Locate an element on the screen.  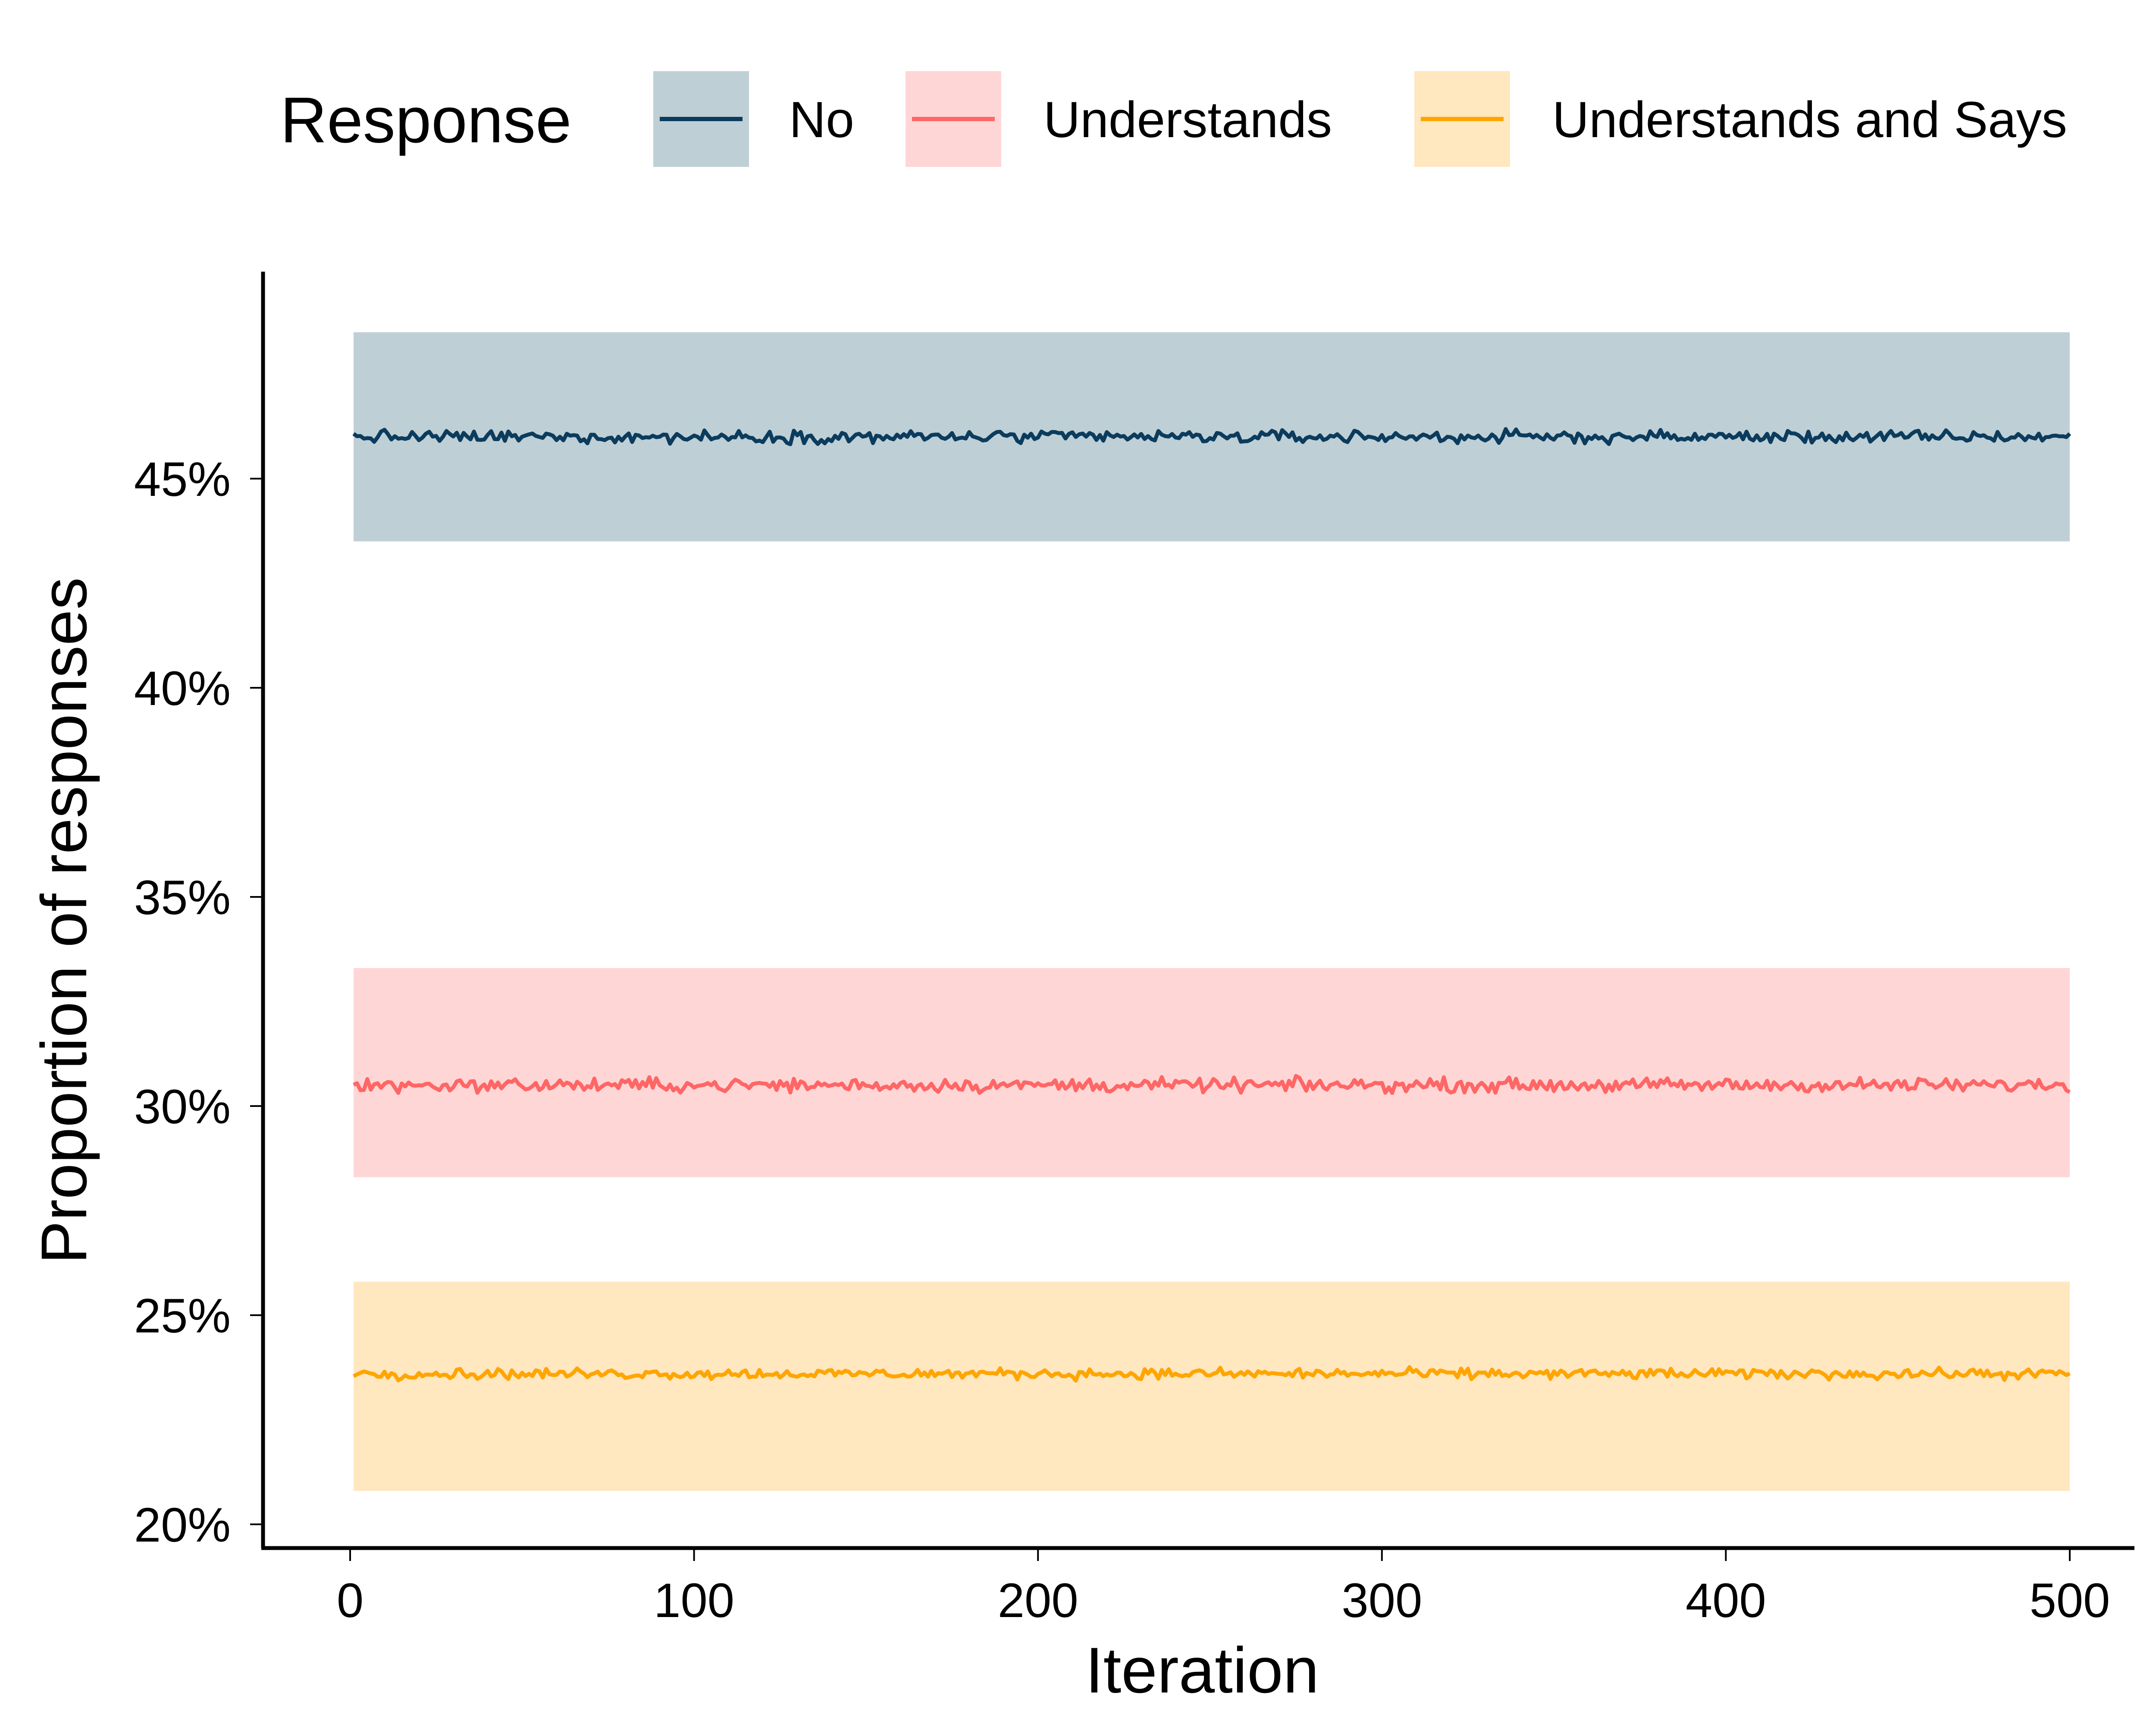
series-line-understands is located at coordinates (1212, 1084).